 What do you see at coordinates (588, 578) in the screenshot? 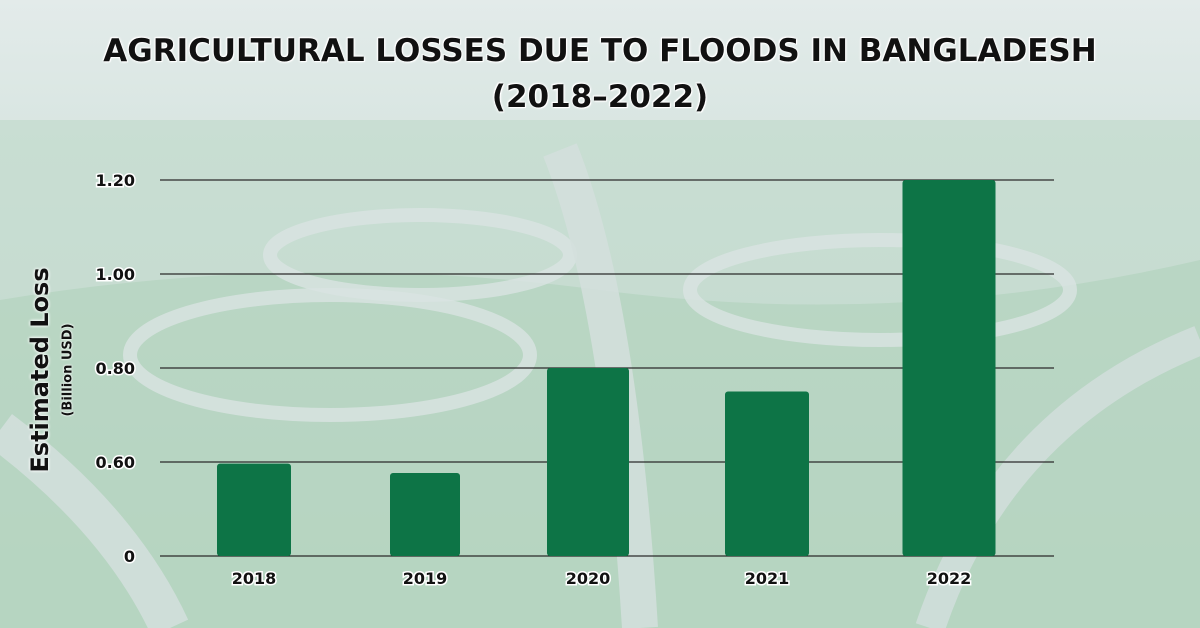
I see `x-tick-label-2020: 2020` at bounding box center [588, 578].